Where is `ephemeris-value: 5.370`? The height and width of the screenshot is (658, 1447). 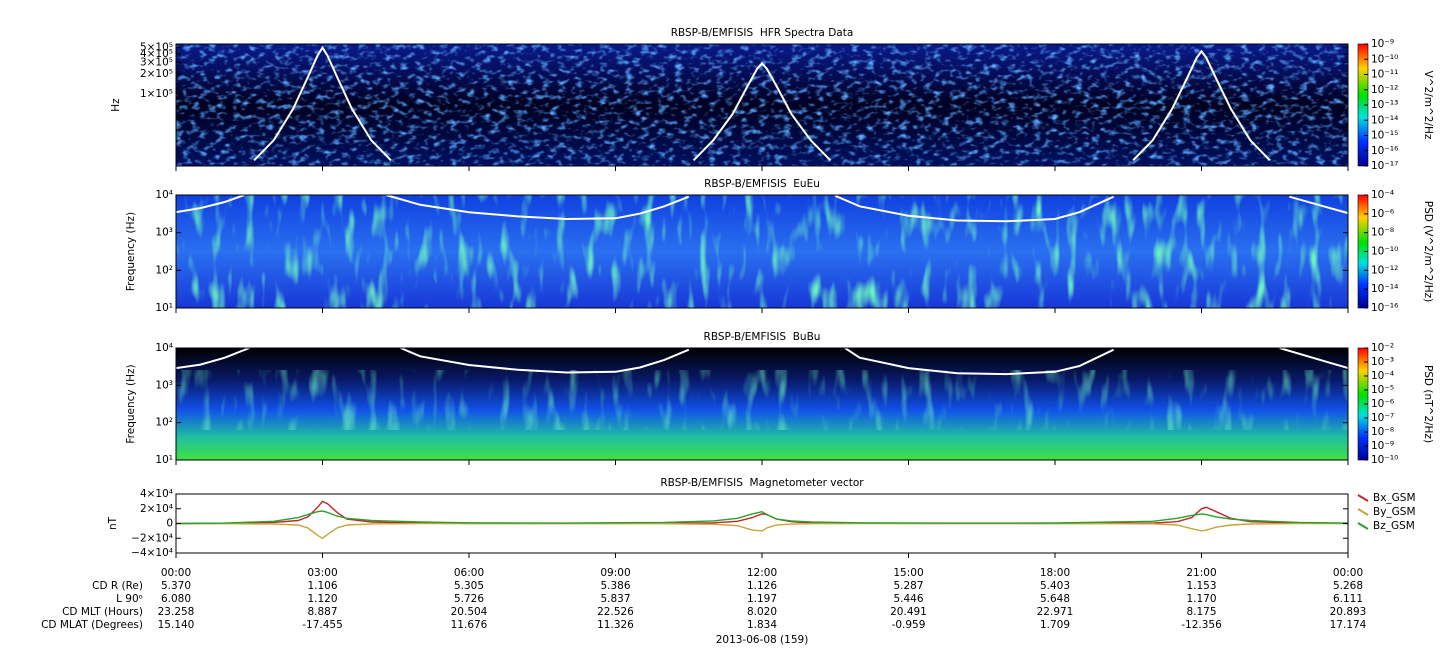
ephemeris-value: 5.370 is located at coordinates (176, 586).